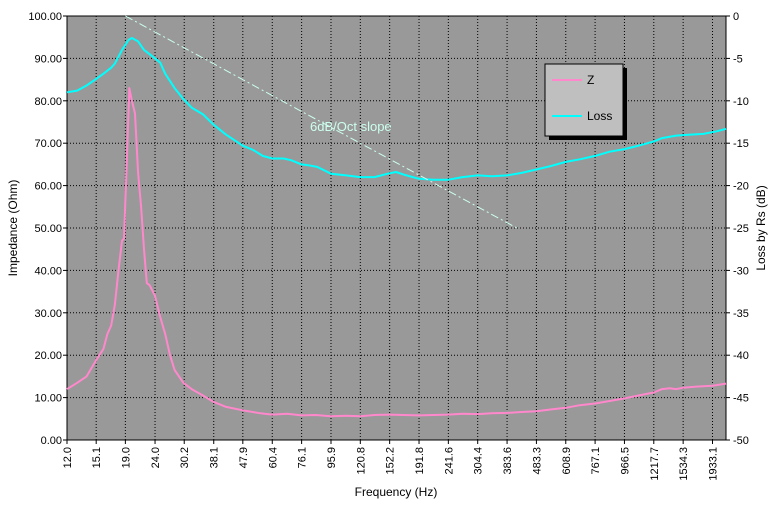 This screenshot has width=776, height=507. I want to click on y2-axis-label: Loss by Rs (dB), so click(761, 227).